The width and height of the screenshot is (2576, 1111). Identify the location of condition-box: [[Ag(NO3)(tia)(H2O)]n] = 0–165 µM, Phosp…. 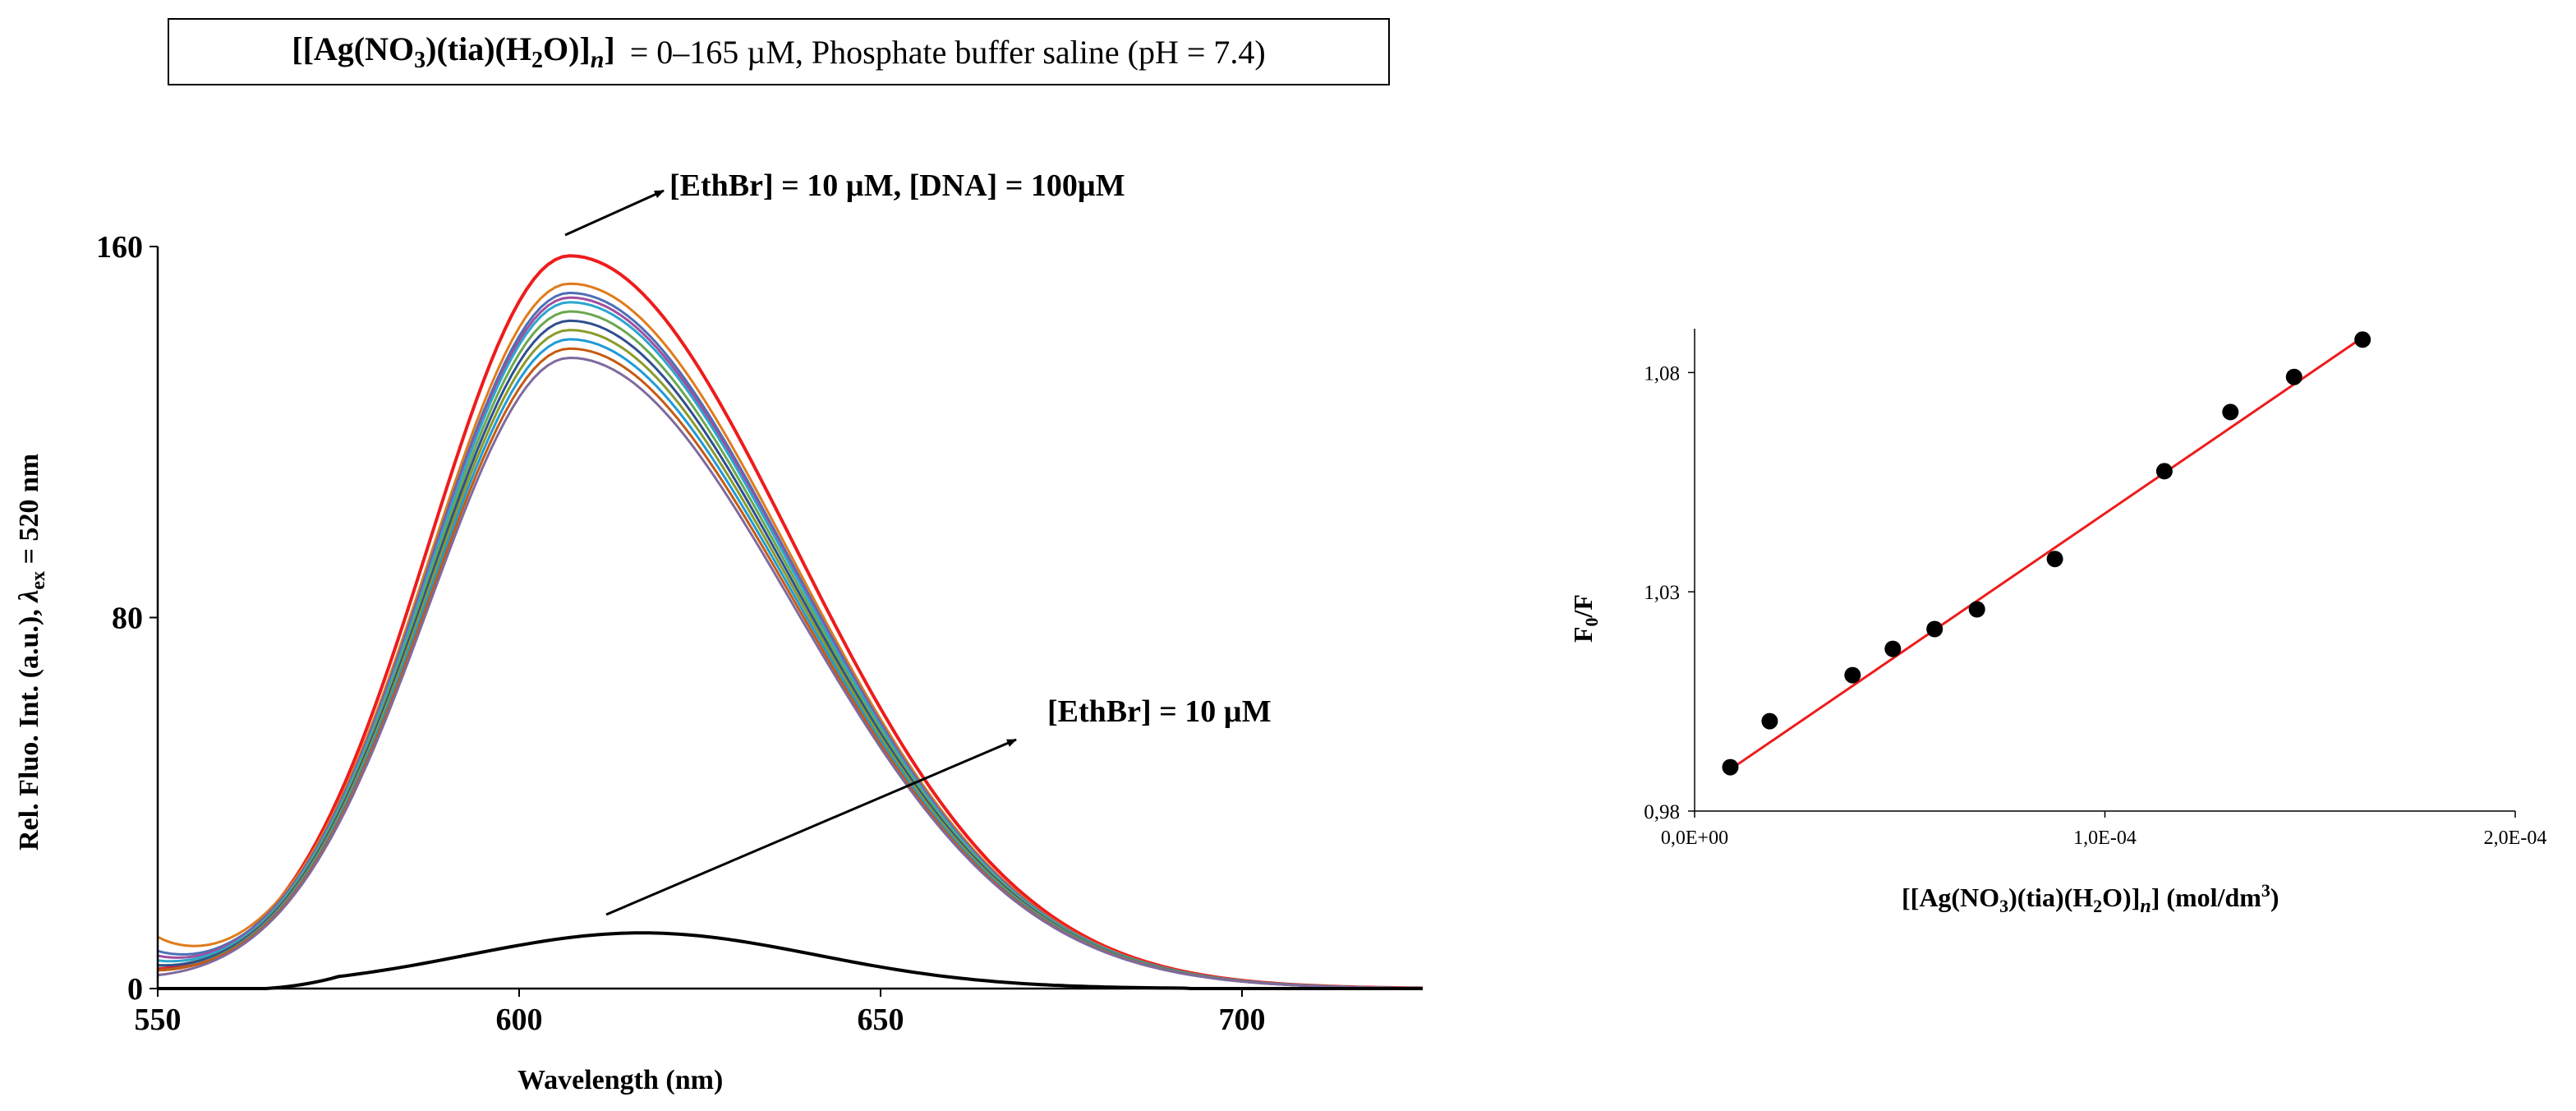
(779, 51).